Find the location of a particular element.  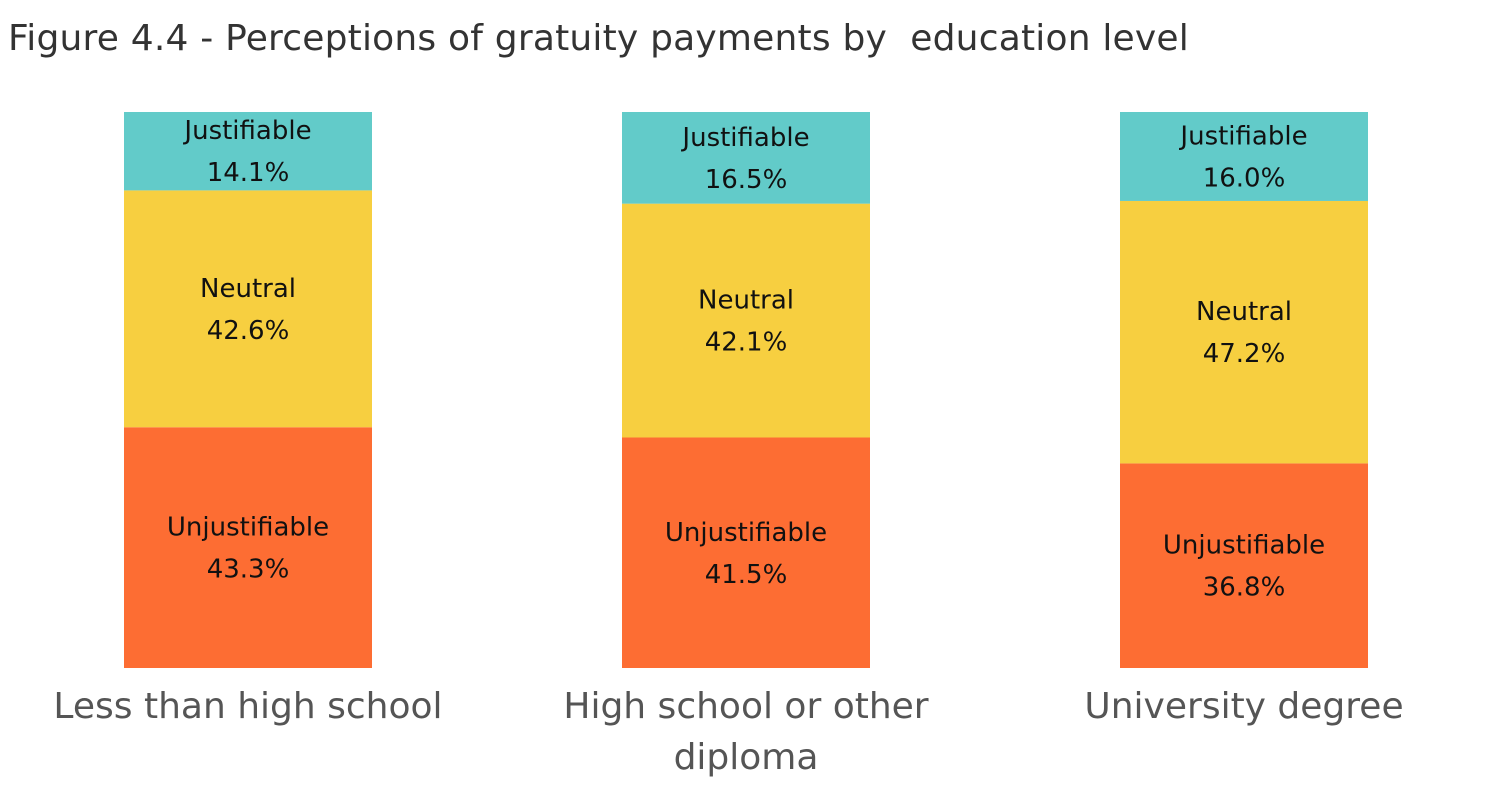

bar-segment-justifiable-high-school-or-other-diploma is located at coordinates (746, 158).